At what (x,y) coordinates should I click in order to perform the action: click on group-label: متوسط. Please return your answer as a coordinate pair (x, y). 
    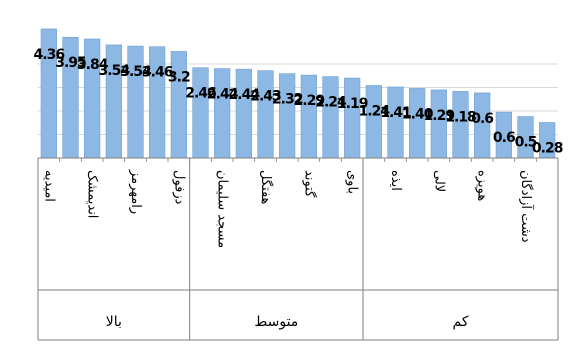
    Looking at the image, I should click on (276, 322).